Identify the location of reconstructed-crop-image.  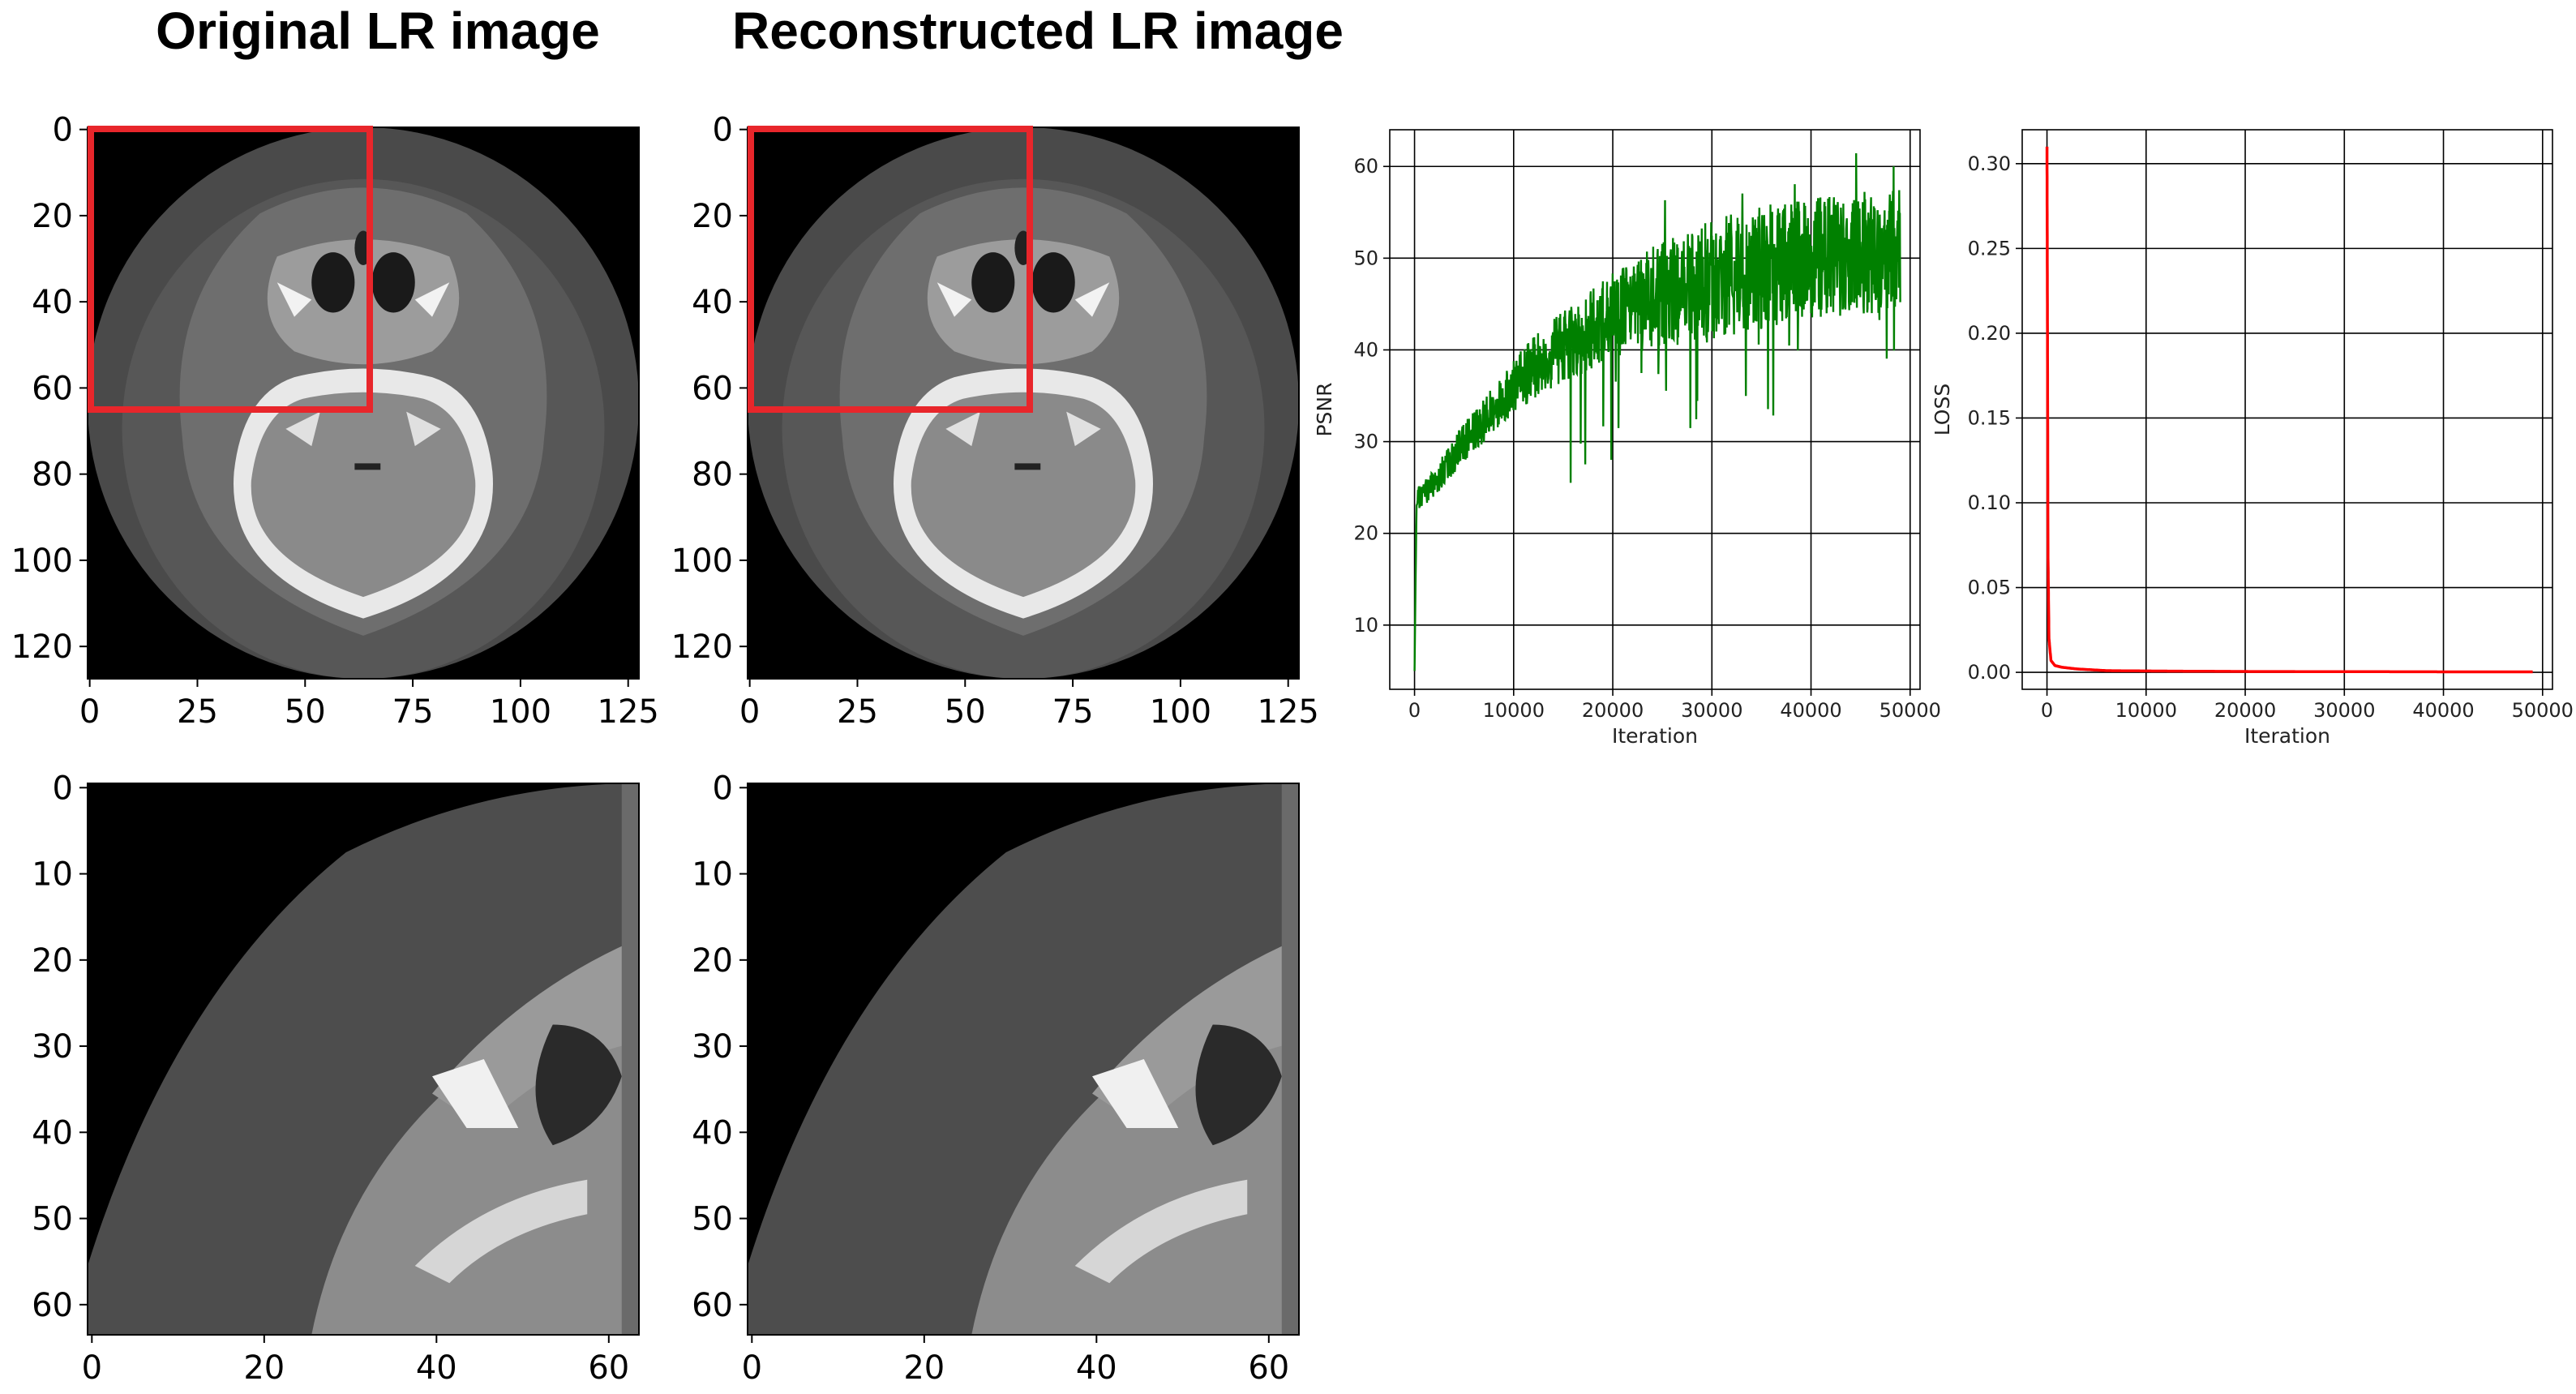
(1023, 1059).